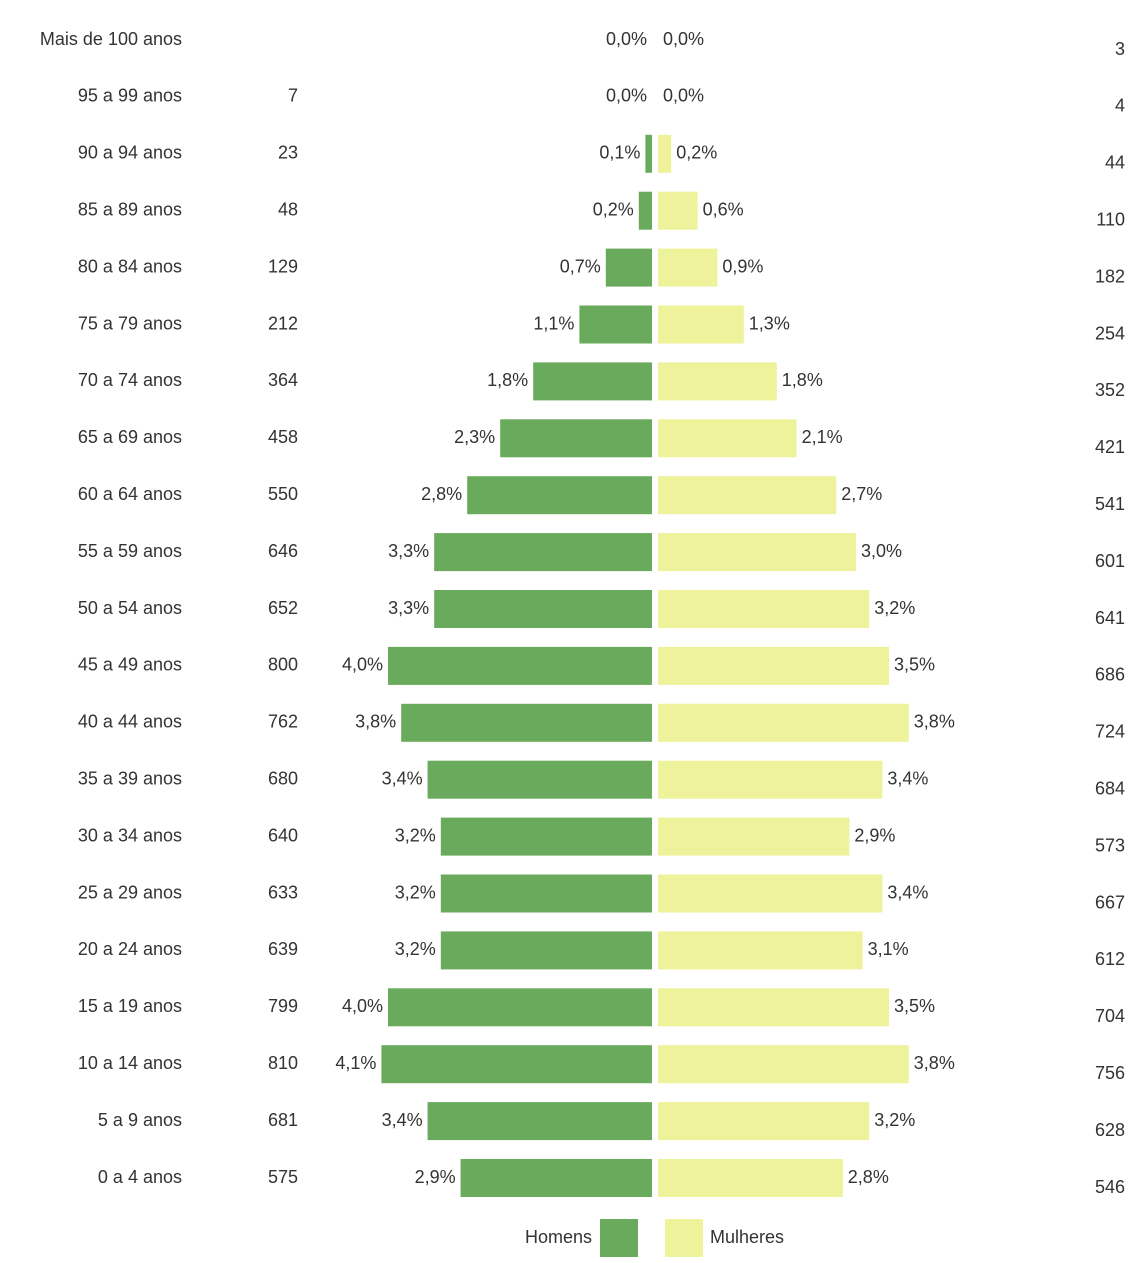 The width and height of the screenshot is (1131, 1263). What do you see at coordinates (613, 209) in the screenshot?
I see `value-label: 0,2%` at bounding box center [613, 209].